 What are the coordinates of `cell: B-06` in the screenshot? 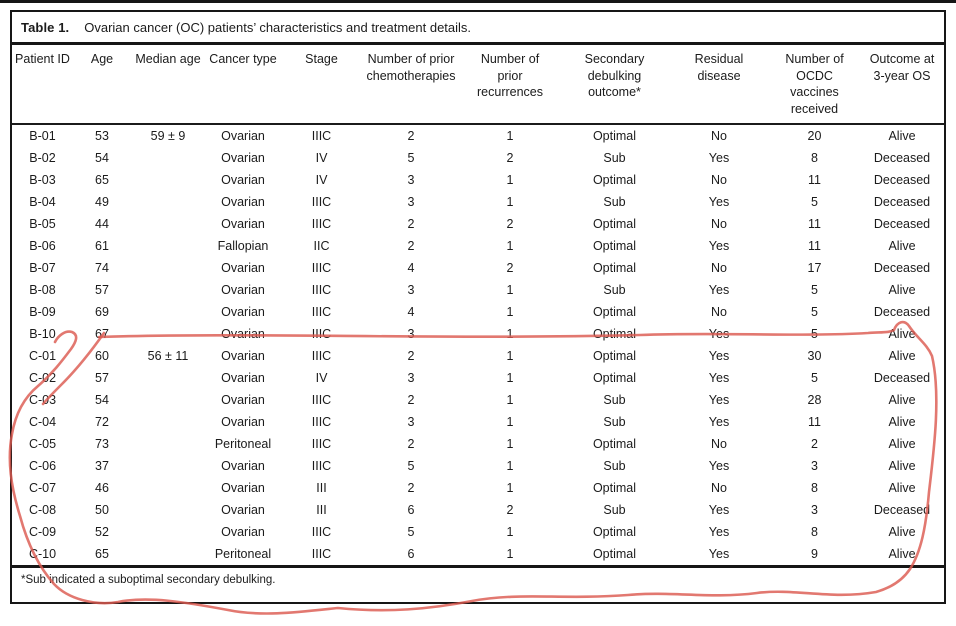 It's located at (42, 246).